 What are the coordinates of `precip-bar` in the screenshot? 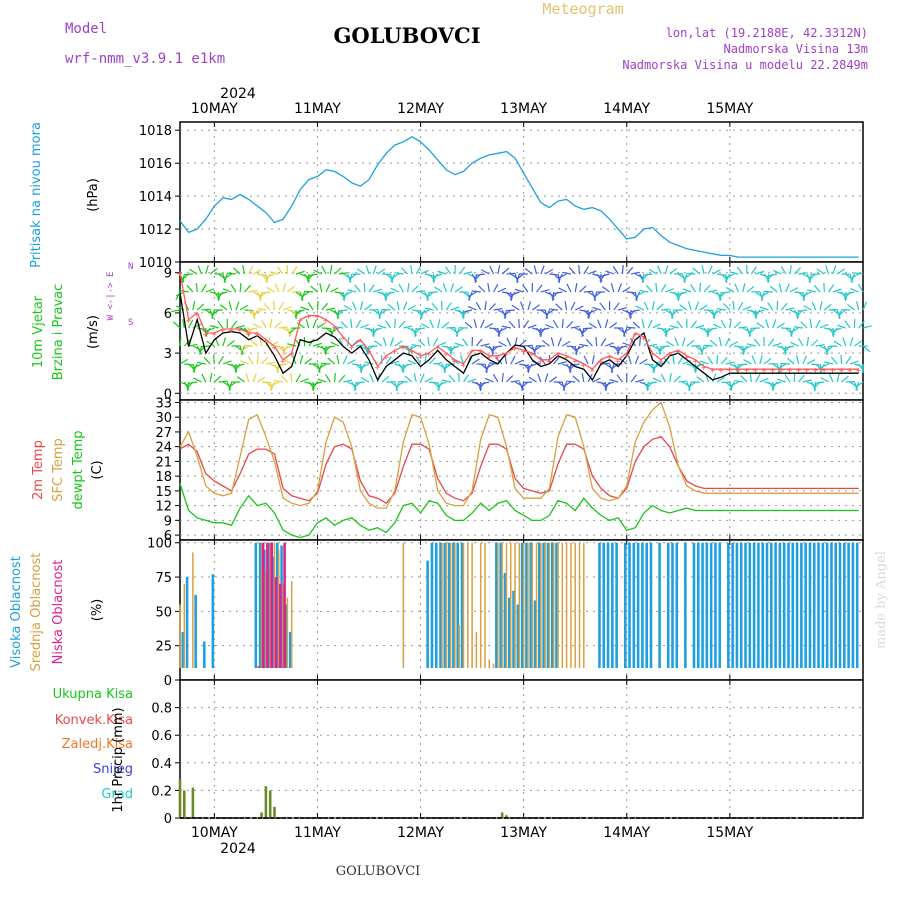 It's located at (274, 812).